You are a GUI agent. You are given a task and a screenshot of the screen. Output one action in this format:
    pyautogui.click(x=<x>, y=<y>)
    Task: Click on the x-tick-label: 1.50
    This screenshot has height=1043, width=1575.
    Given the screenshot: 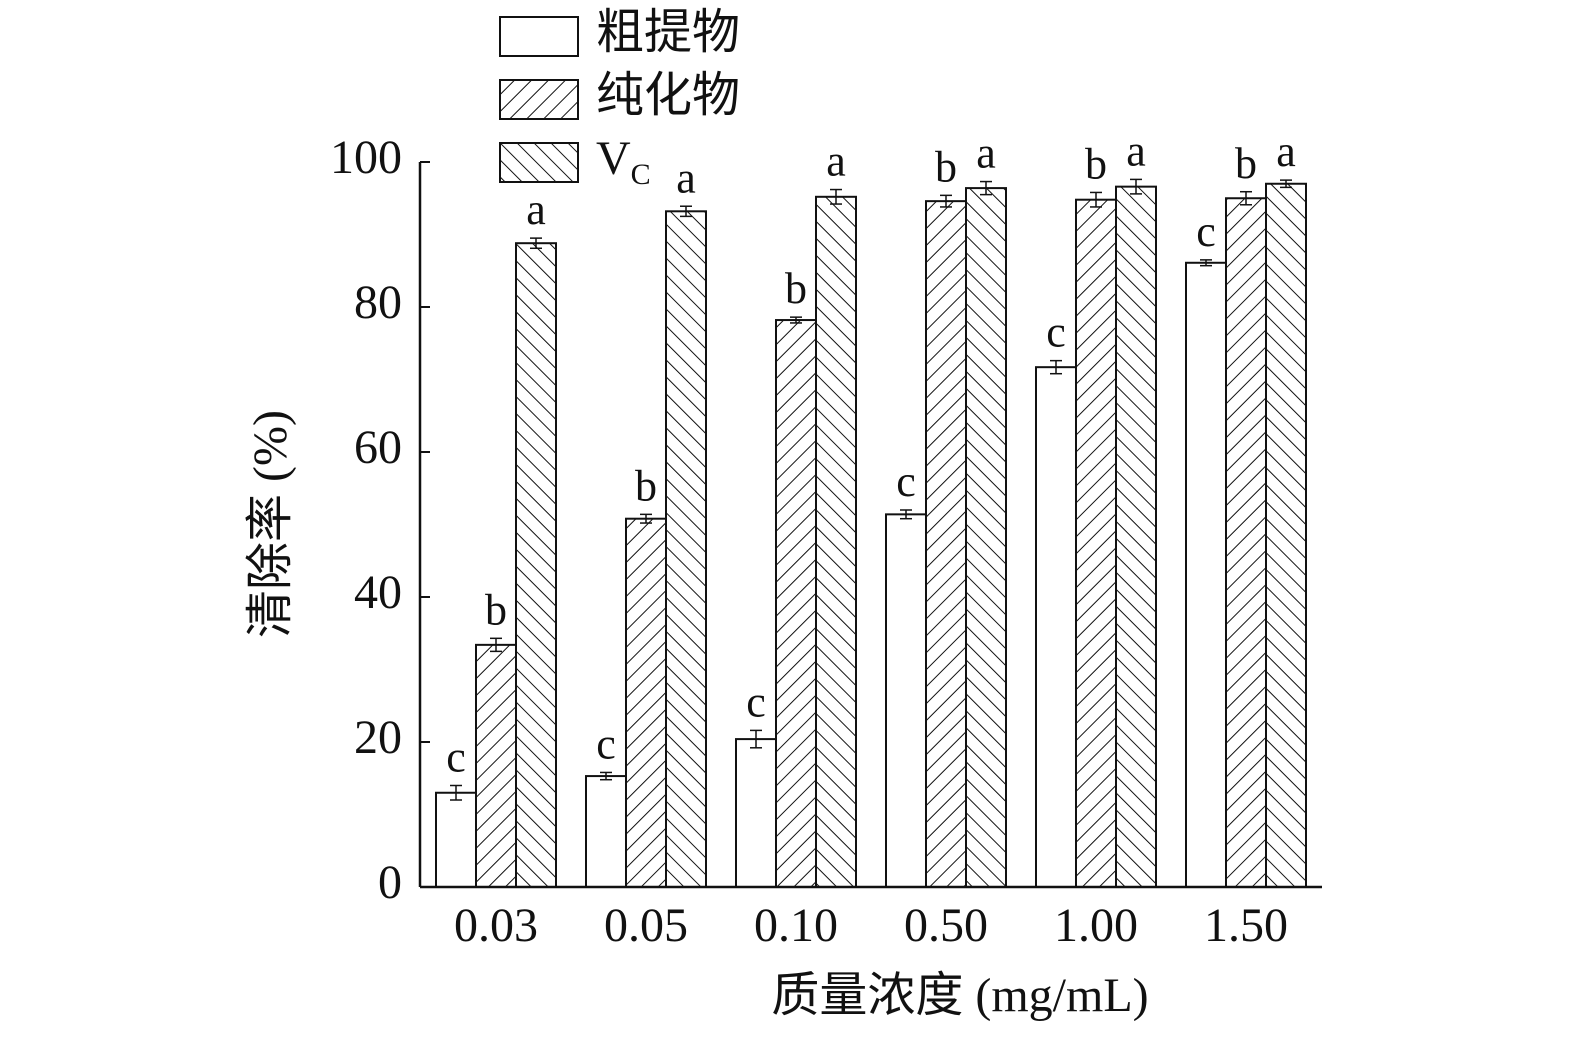 What is the action you would take?
    pyautogui.click(x=1246, y=925)
    